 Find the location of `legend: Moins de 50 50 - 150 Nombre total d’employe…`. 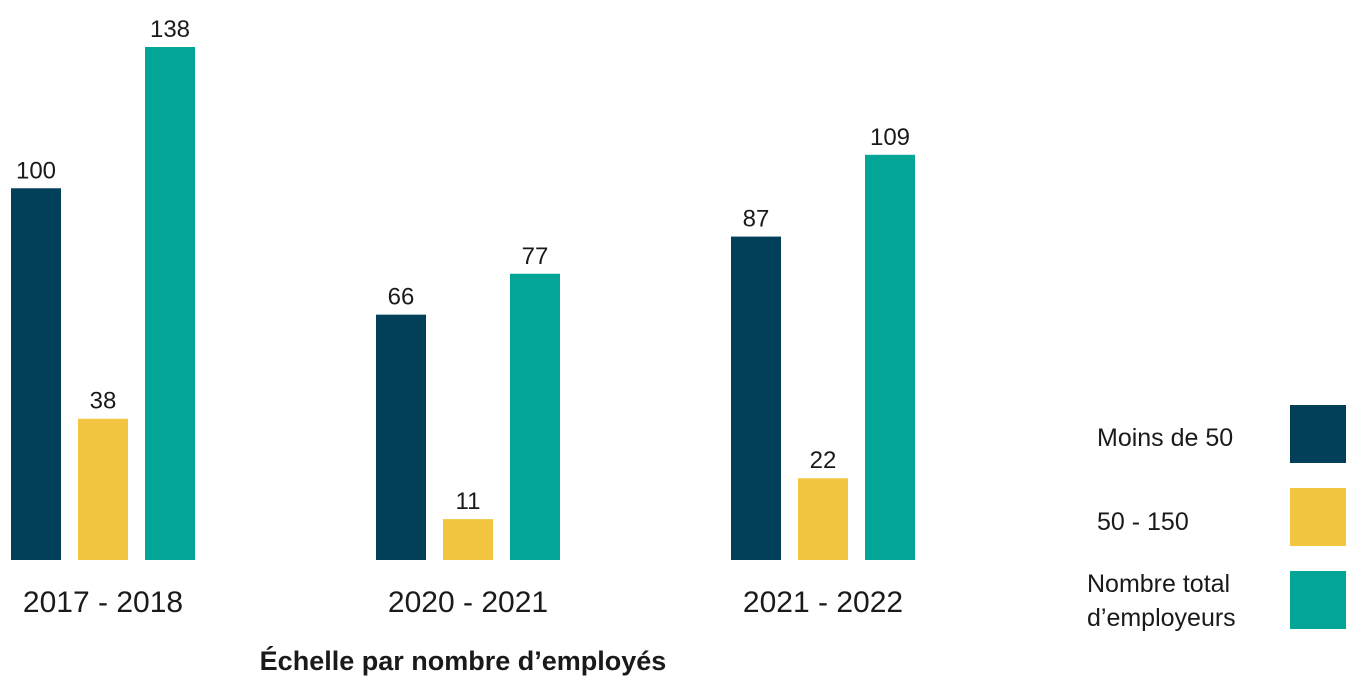

legend: Moins de 50 50 - 150 Nombre total d’employe… is located at coordinates (1216, 518).